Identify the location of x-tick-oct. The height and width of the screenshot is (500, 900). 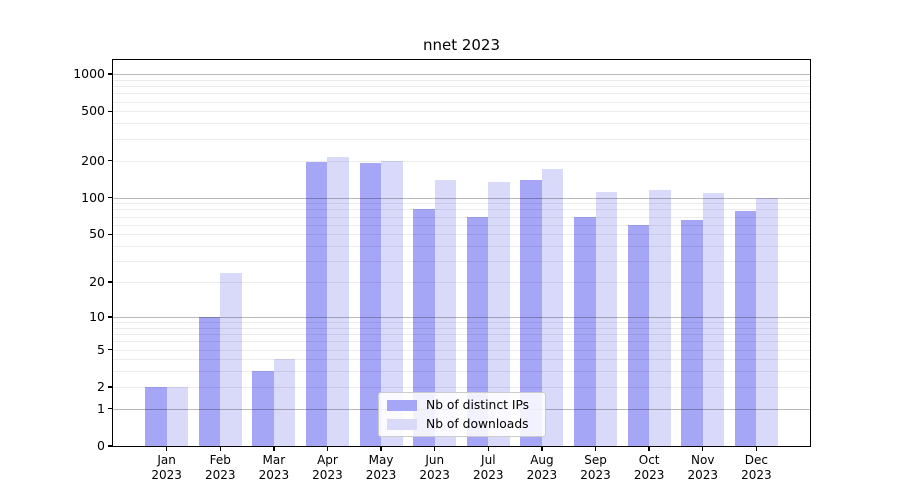
(649, 448).